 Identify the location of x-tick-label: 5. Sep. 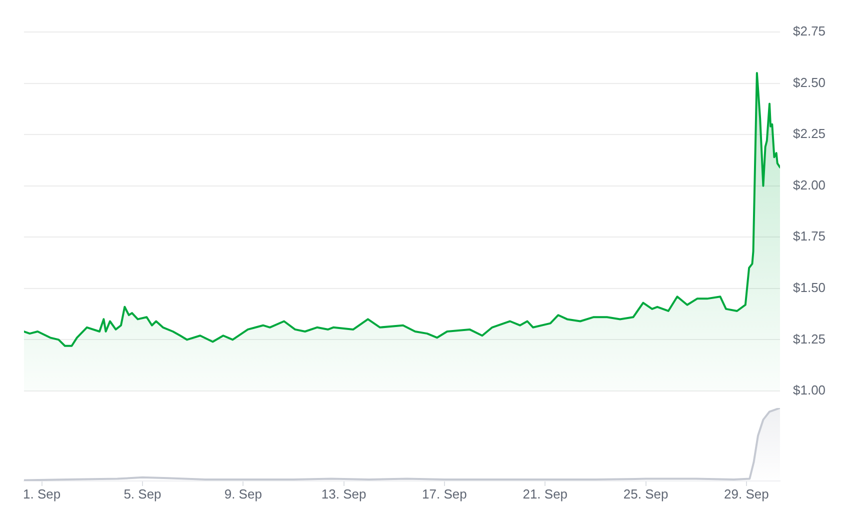
(143, 494).